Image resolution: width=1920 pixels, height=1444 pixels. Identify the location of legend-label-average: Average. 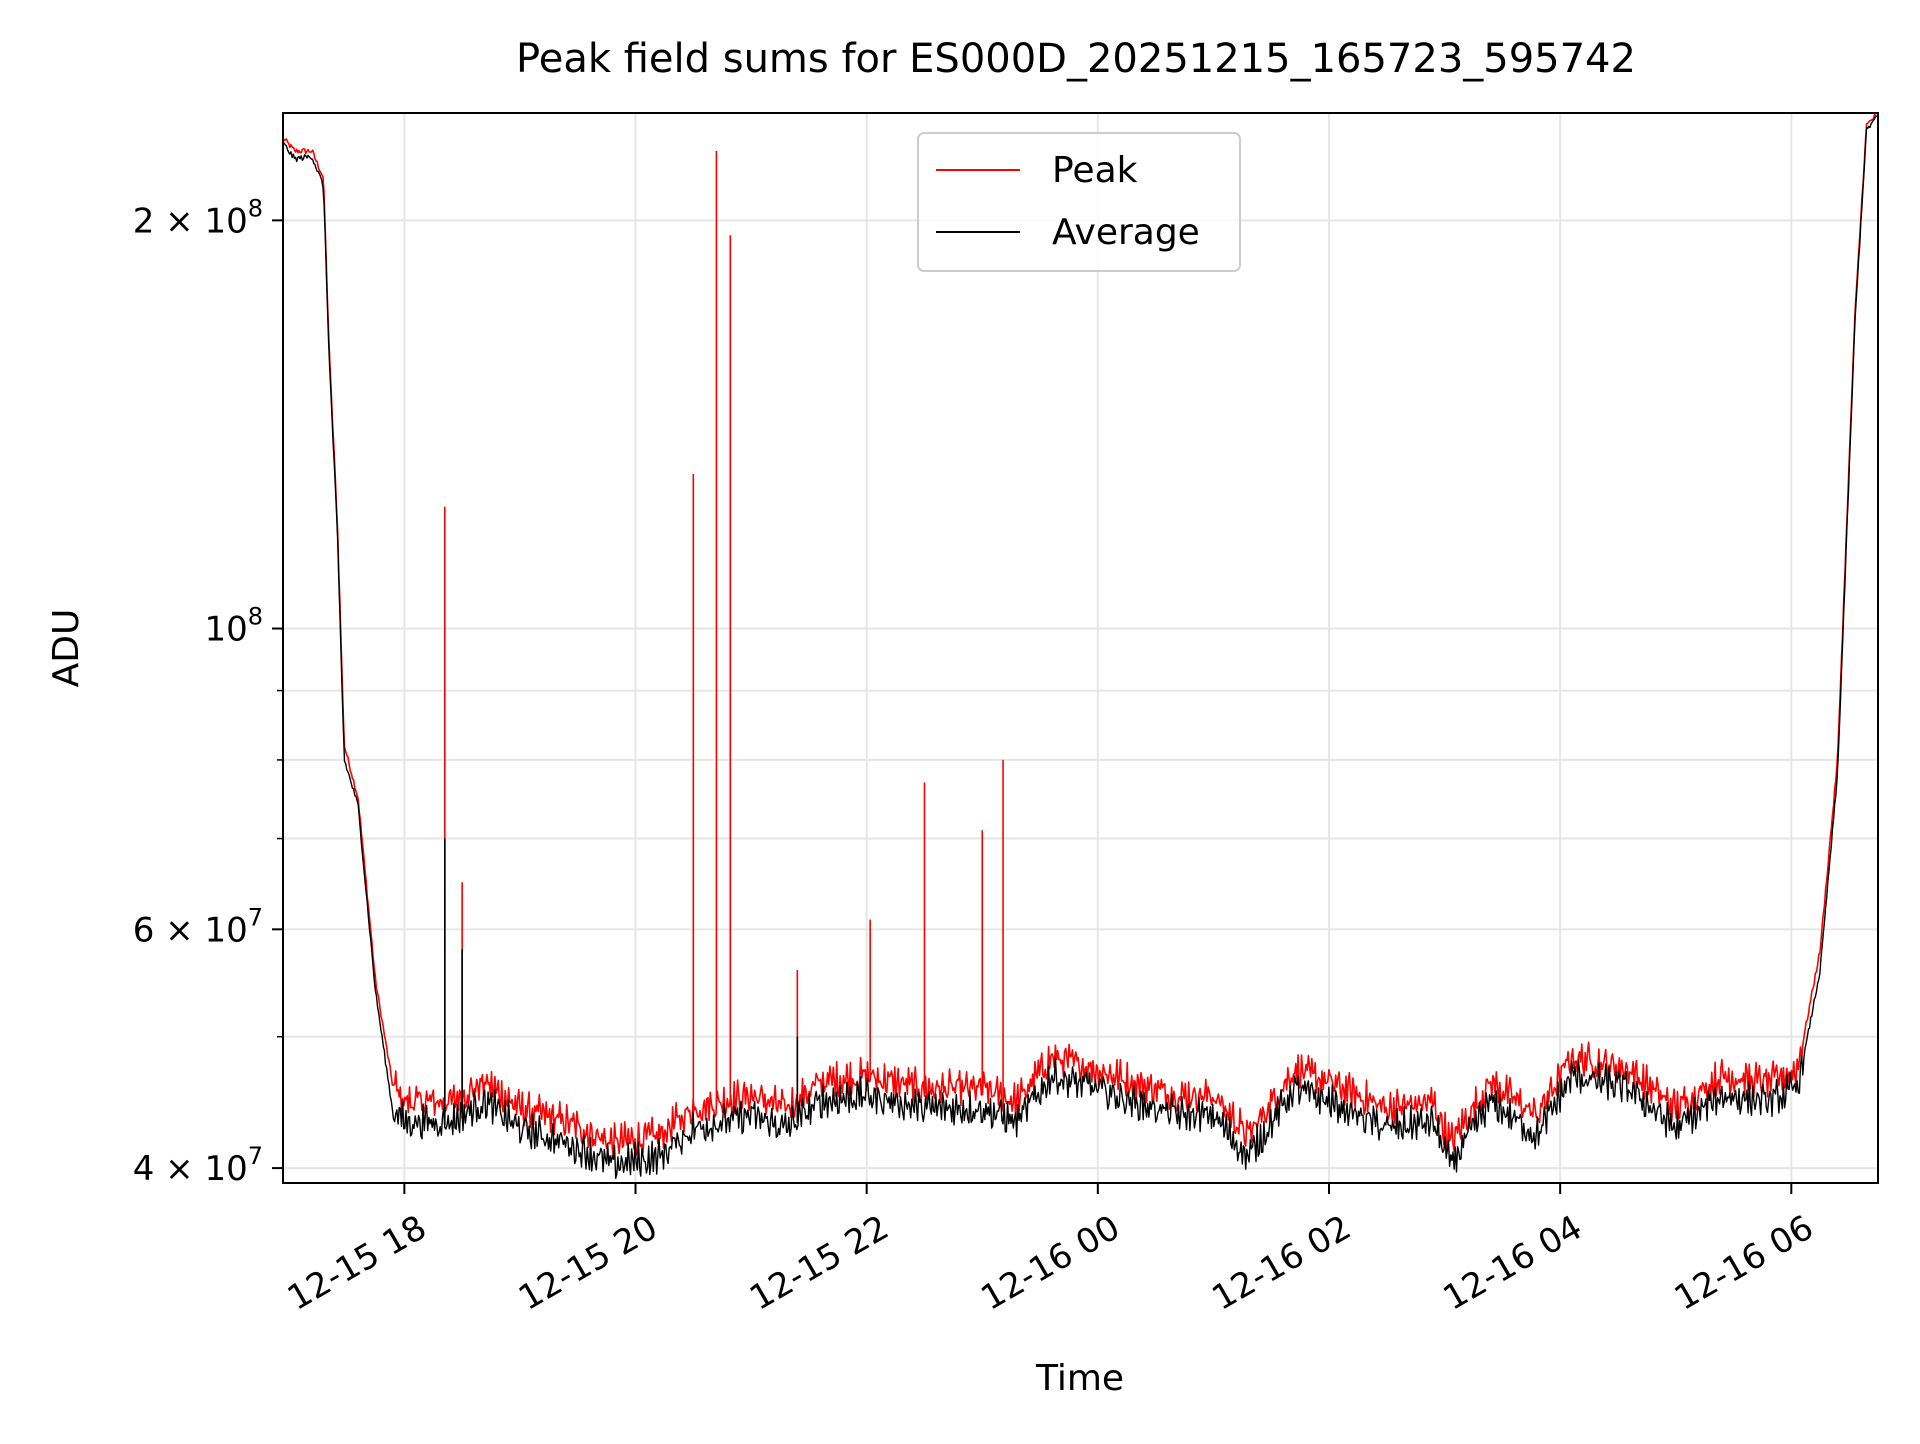
(1126, 232).